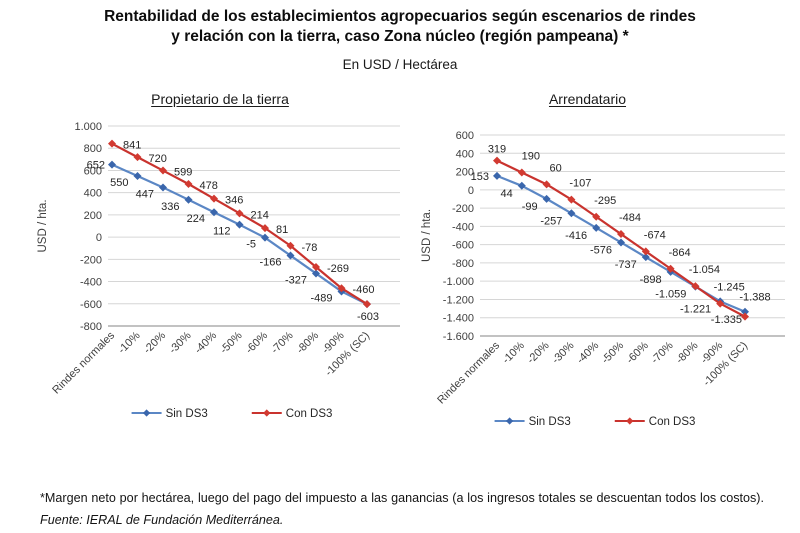  What do you see at coordinates (507, 194) in the screenshot?
I see `data-label-sin_ds3: 44` at bounding box center [507, 194].